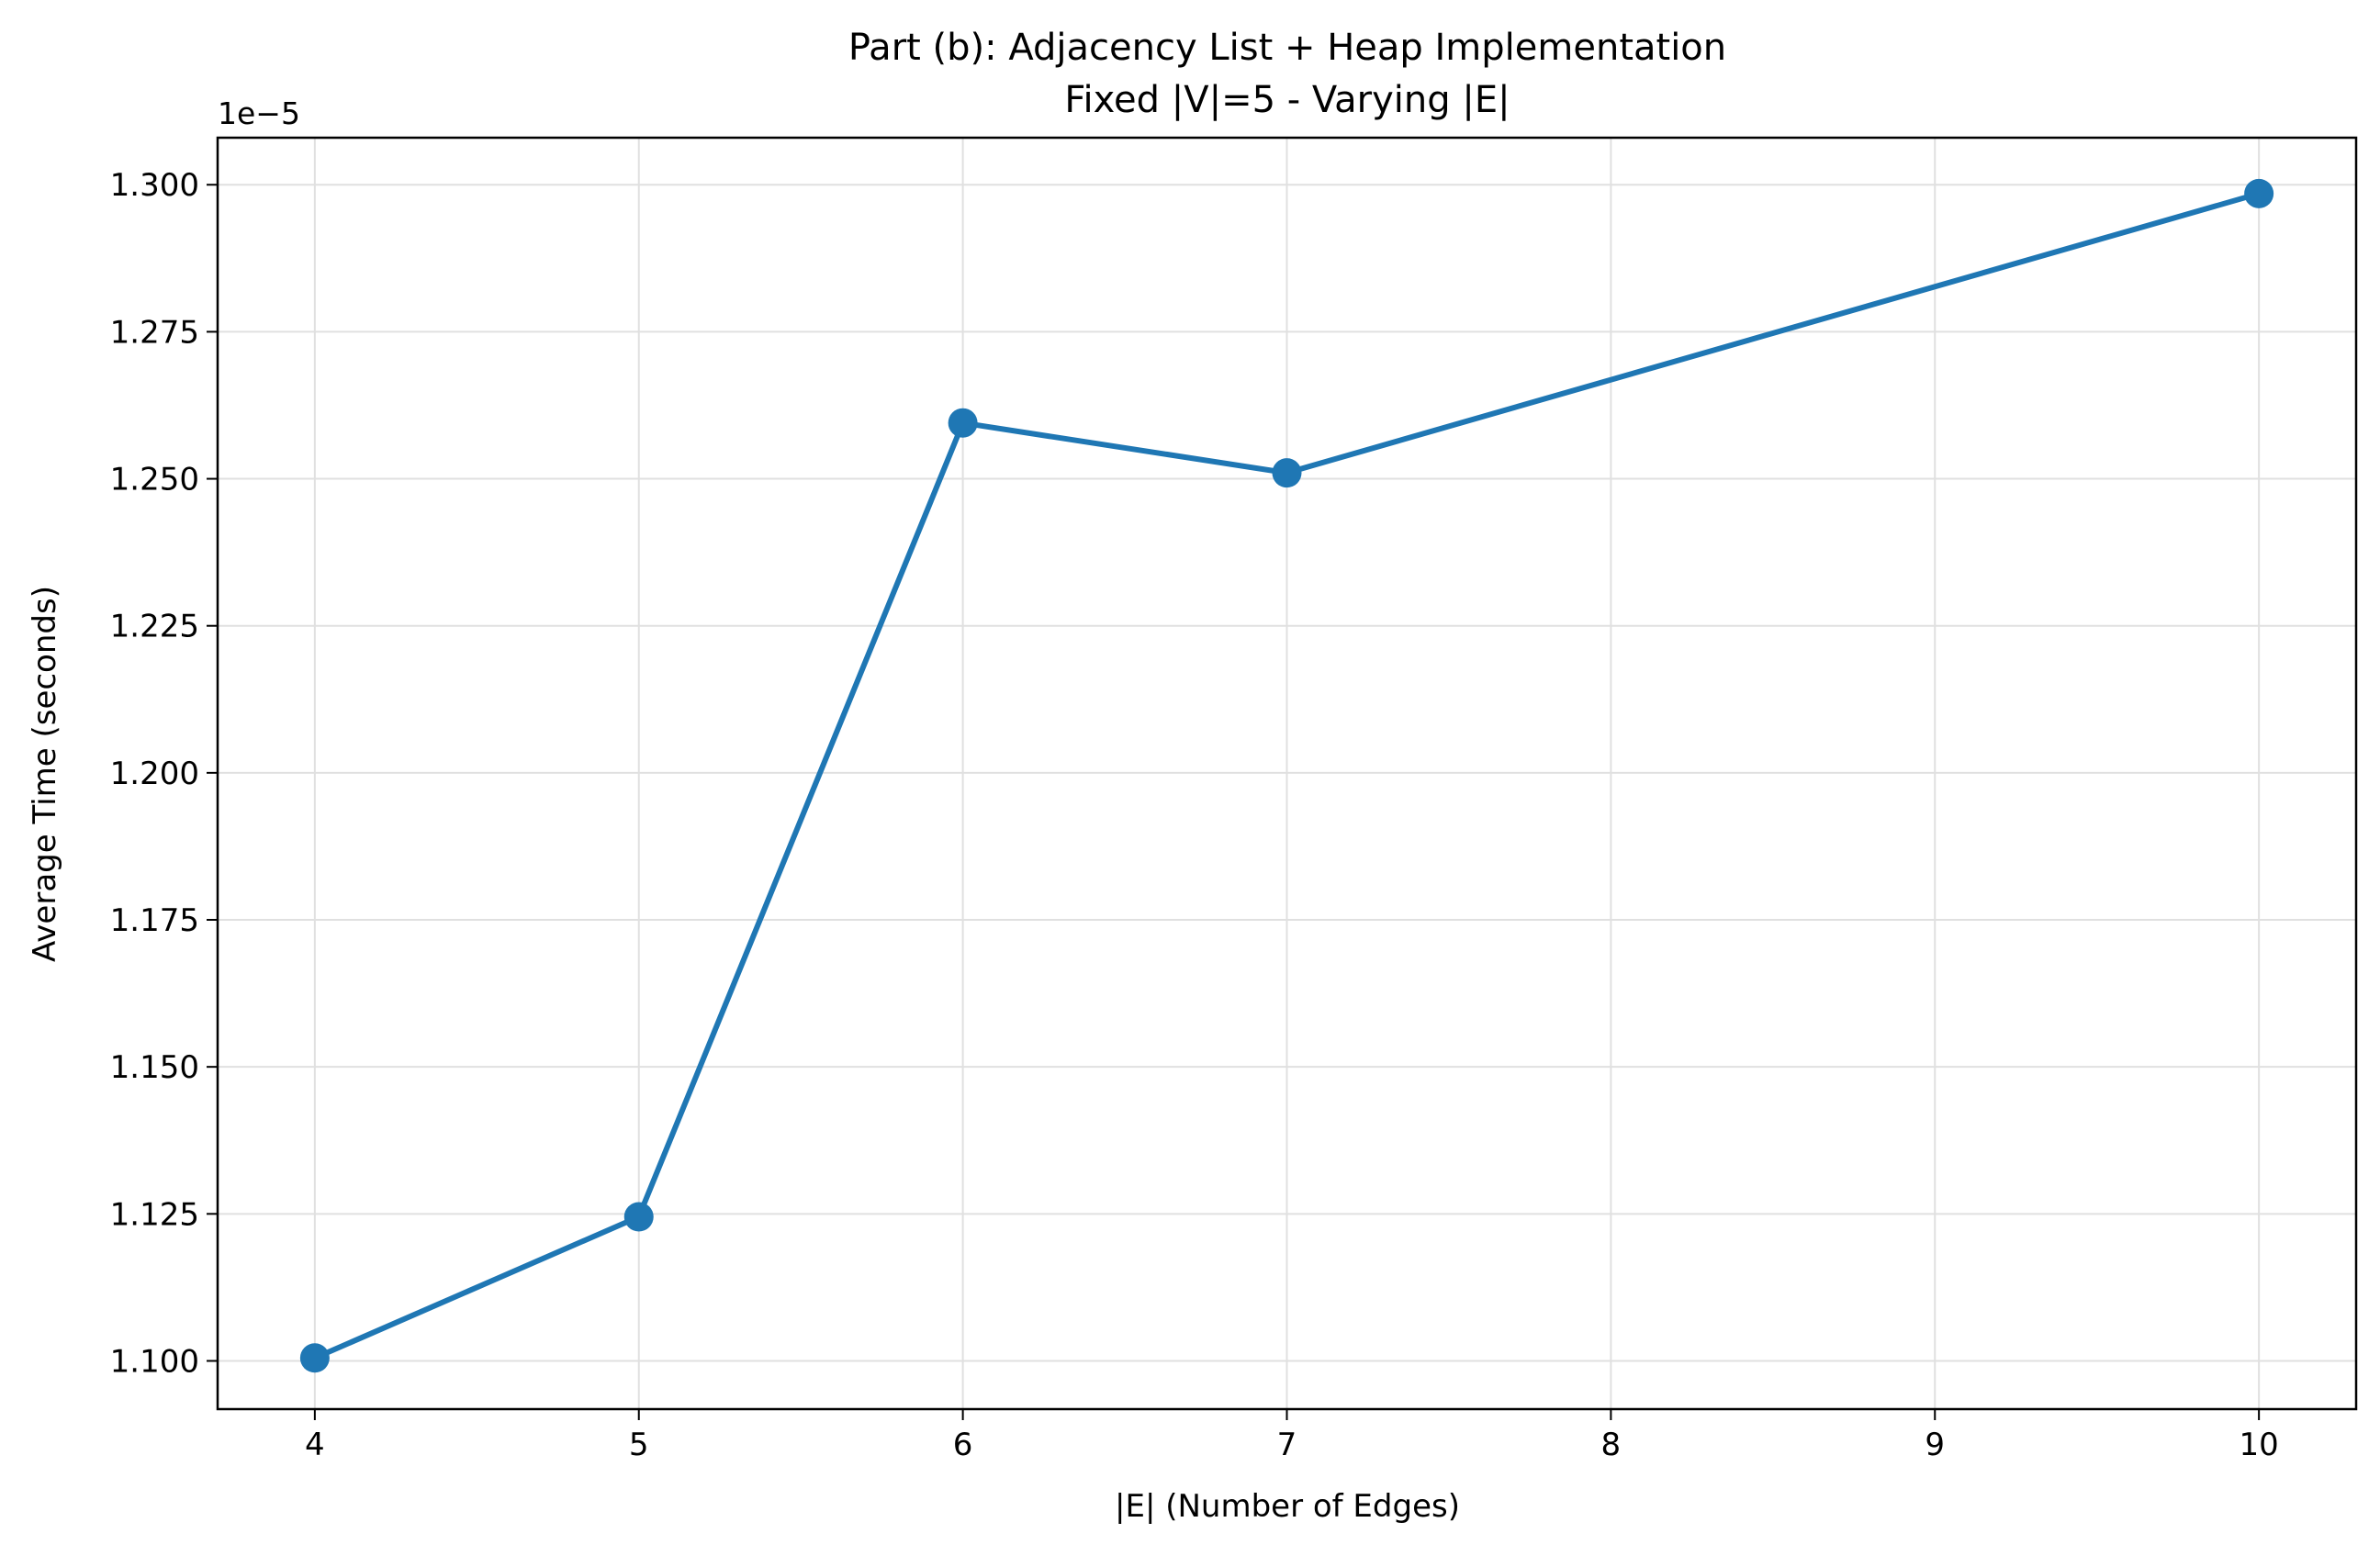  What do you see at coordinates (154, 185) in the screenshot?
I see `y-tick-label: 1.300` at bounding box center [154, 185].